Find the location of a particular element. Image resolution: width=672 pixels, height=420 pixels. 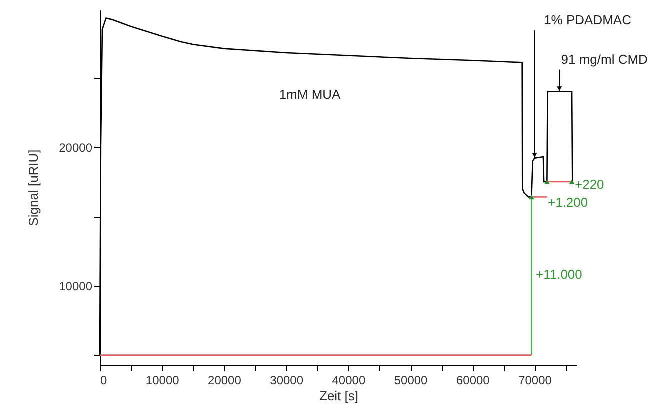

y-axis-title: Signal [uRIU] is located at coordinates (34, 188).